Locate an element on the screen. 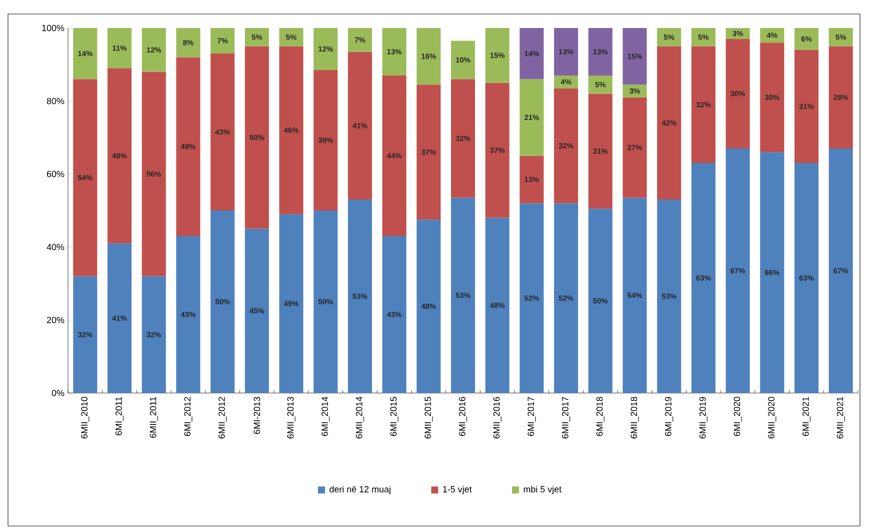 The image size is (869, 530). x-tick-label: 6MI_2021 is located at coordinates (806, 416).